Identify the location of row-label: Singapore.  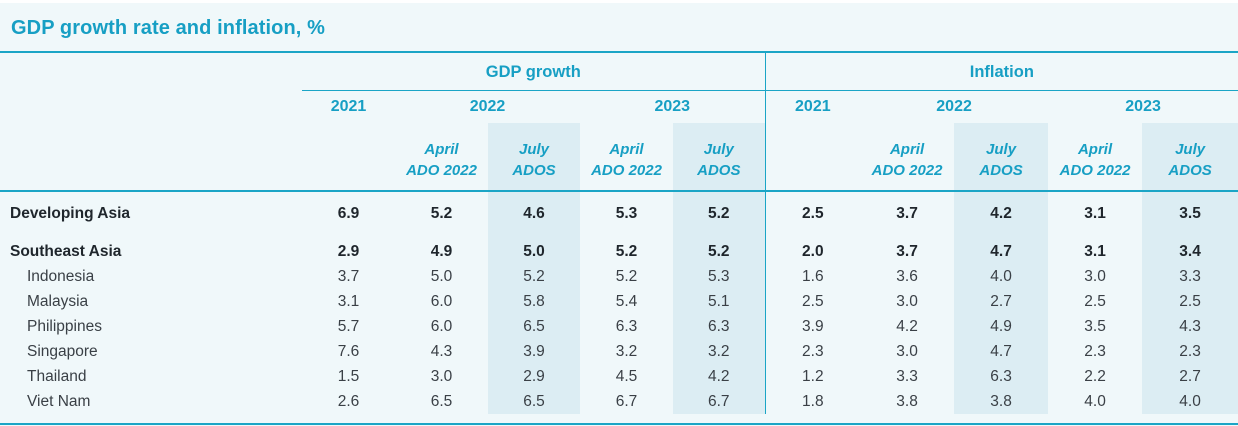
(62, 351).